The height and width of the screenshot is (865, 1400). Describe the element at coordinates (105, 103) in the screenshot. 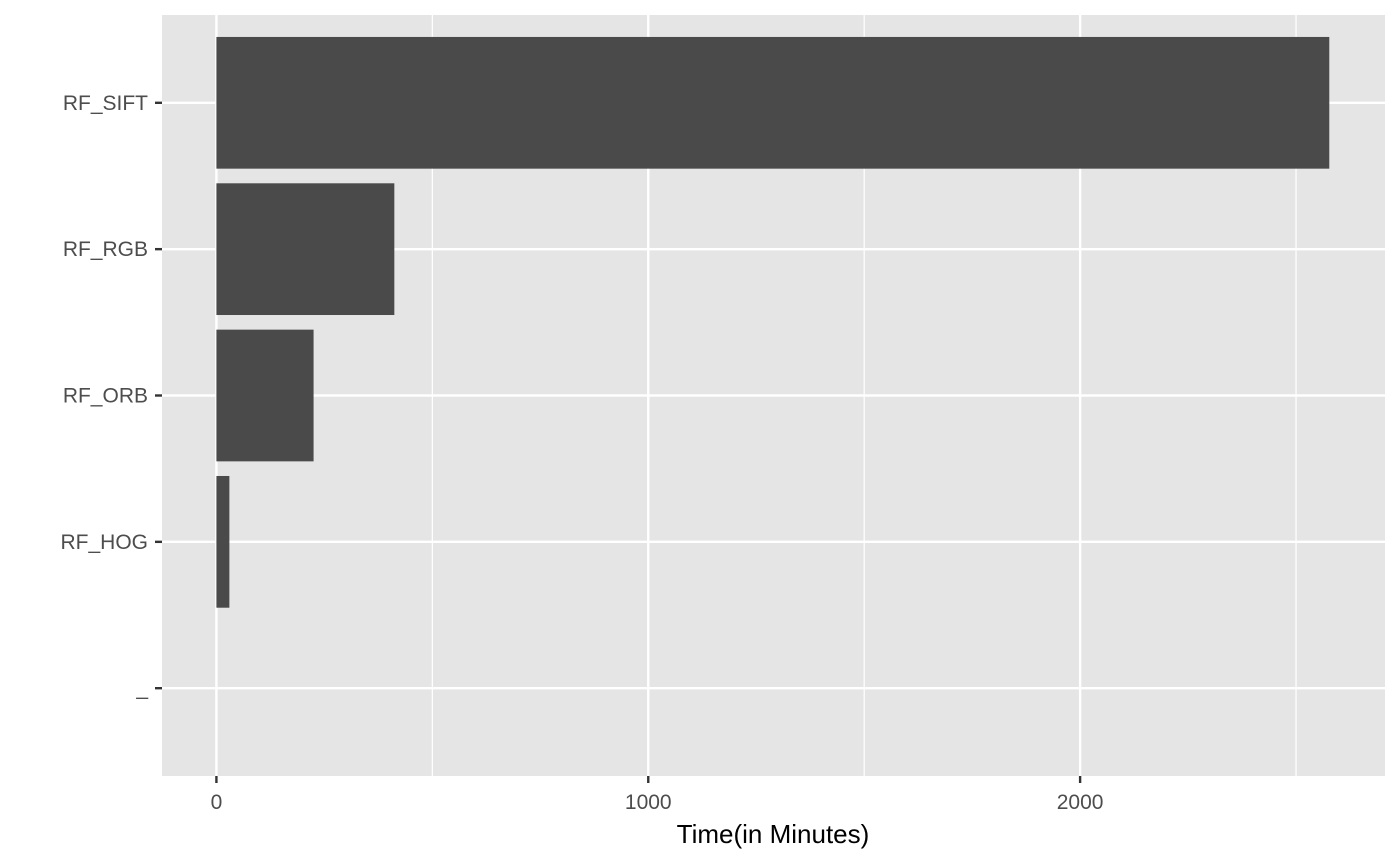

I see `y-tick-label: RF_SIFT` at that location.